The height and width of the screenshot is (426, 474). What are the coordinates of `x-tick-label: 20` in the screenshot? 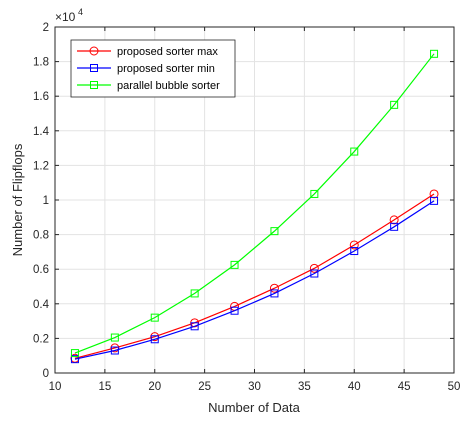 It's located at (154, 387).